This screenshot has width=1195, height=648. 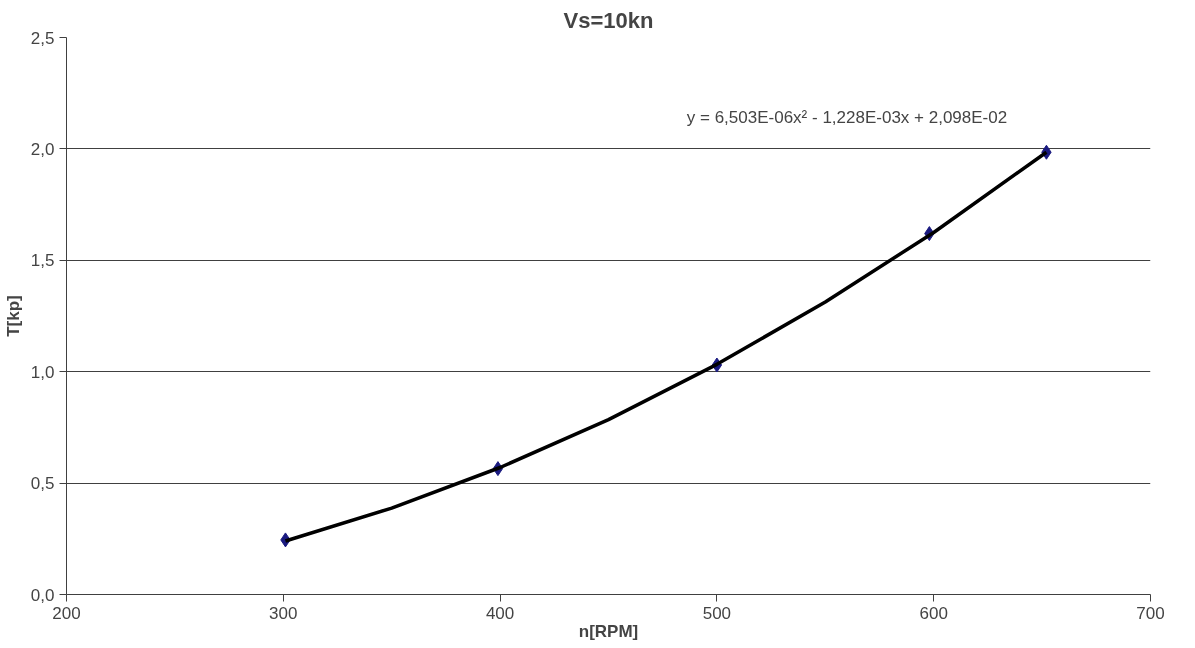 What do you see at coordinates (42, 372) in the screenshot?
I see `y-tick-label: 1,0` at bounding box center [42, 372].